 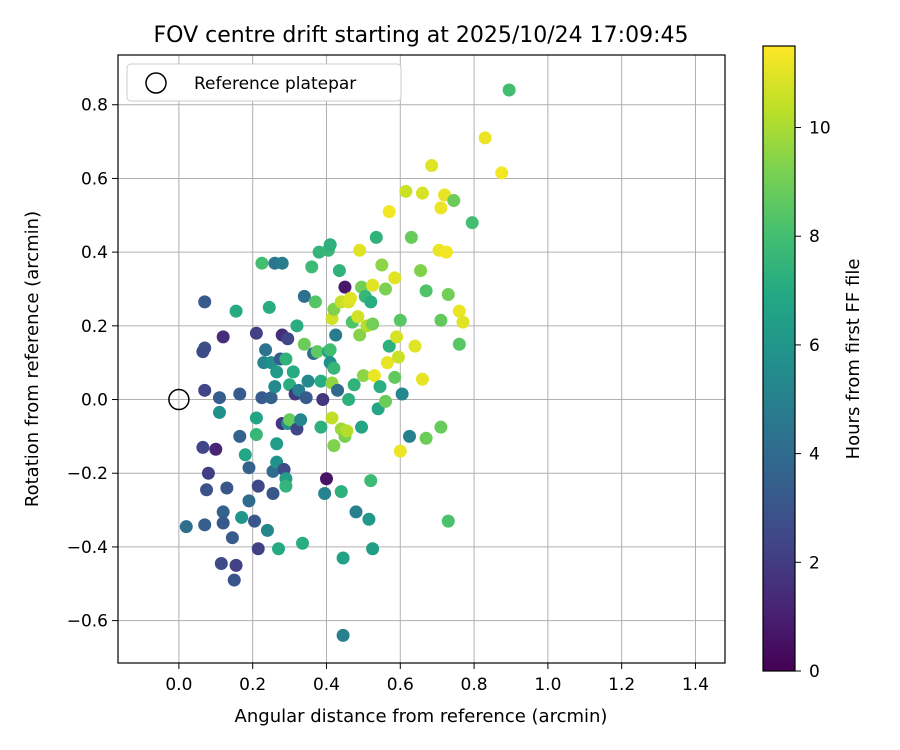 I want to click on colorbar: 0 2 4 6 8 10 Hours from first FF file, so click(x=813, y=363).